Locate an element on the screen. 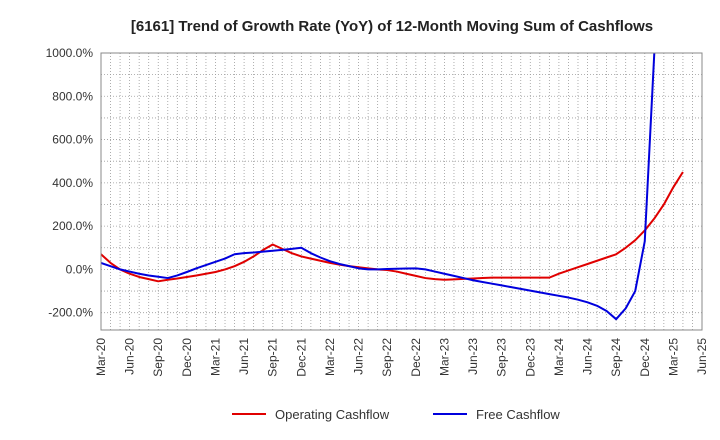  x-tick-label: Sep-22 is located at coordinates (387, 357).